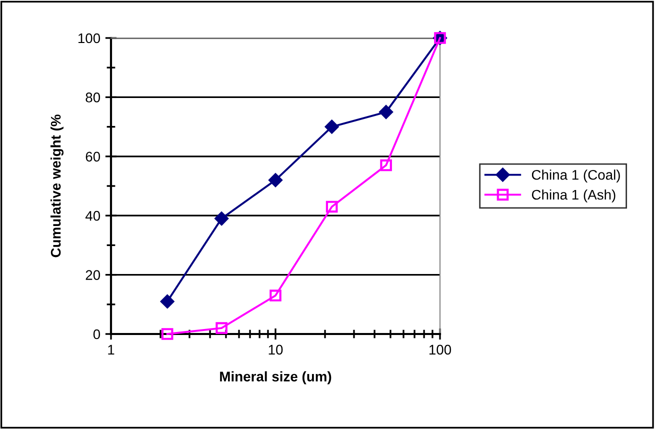  I want to click on y-tick-label: 40, so click(92, 215).